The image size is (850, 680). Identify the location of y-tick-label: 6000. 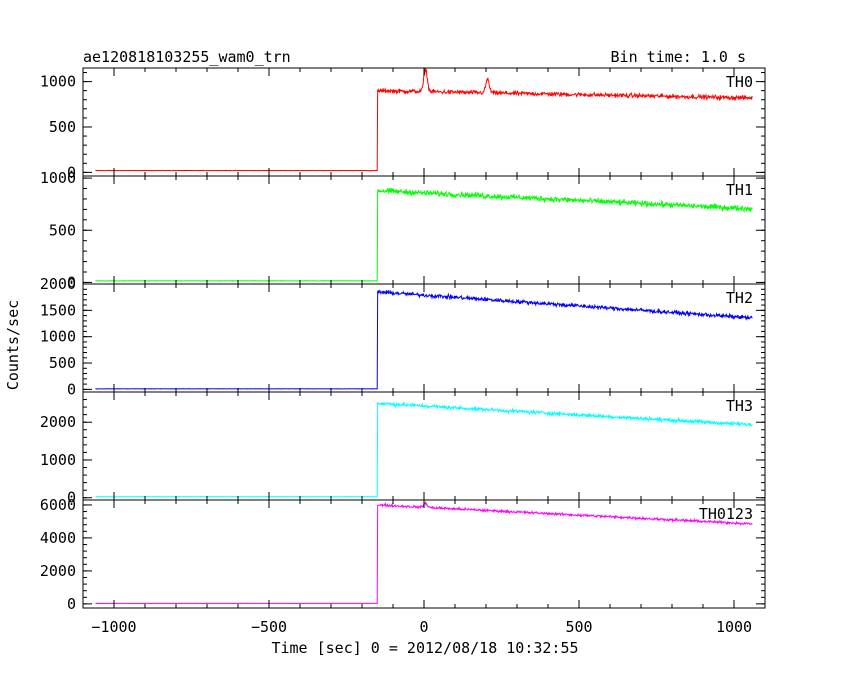
(58, 505).